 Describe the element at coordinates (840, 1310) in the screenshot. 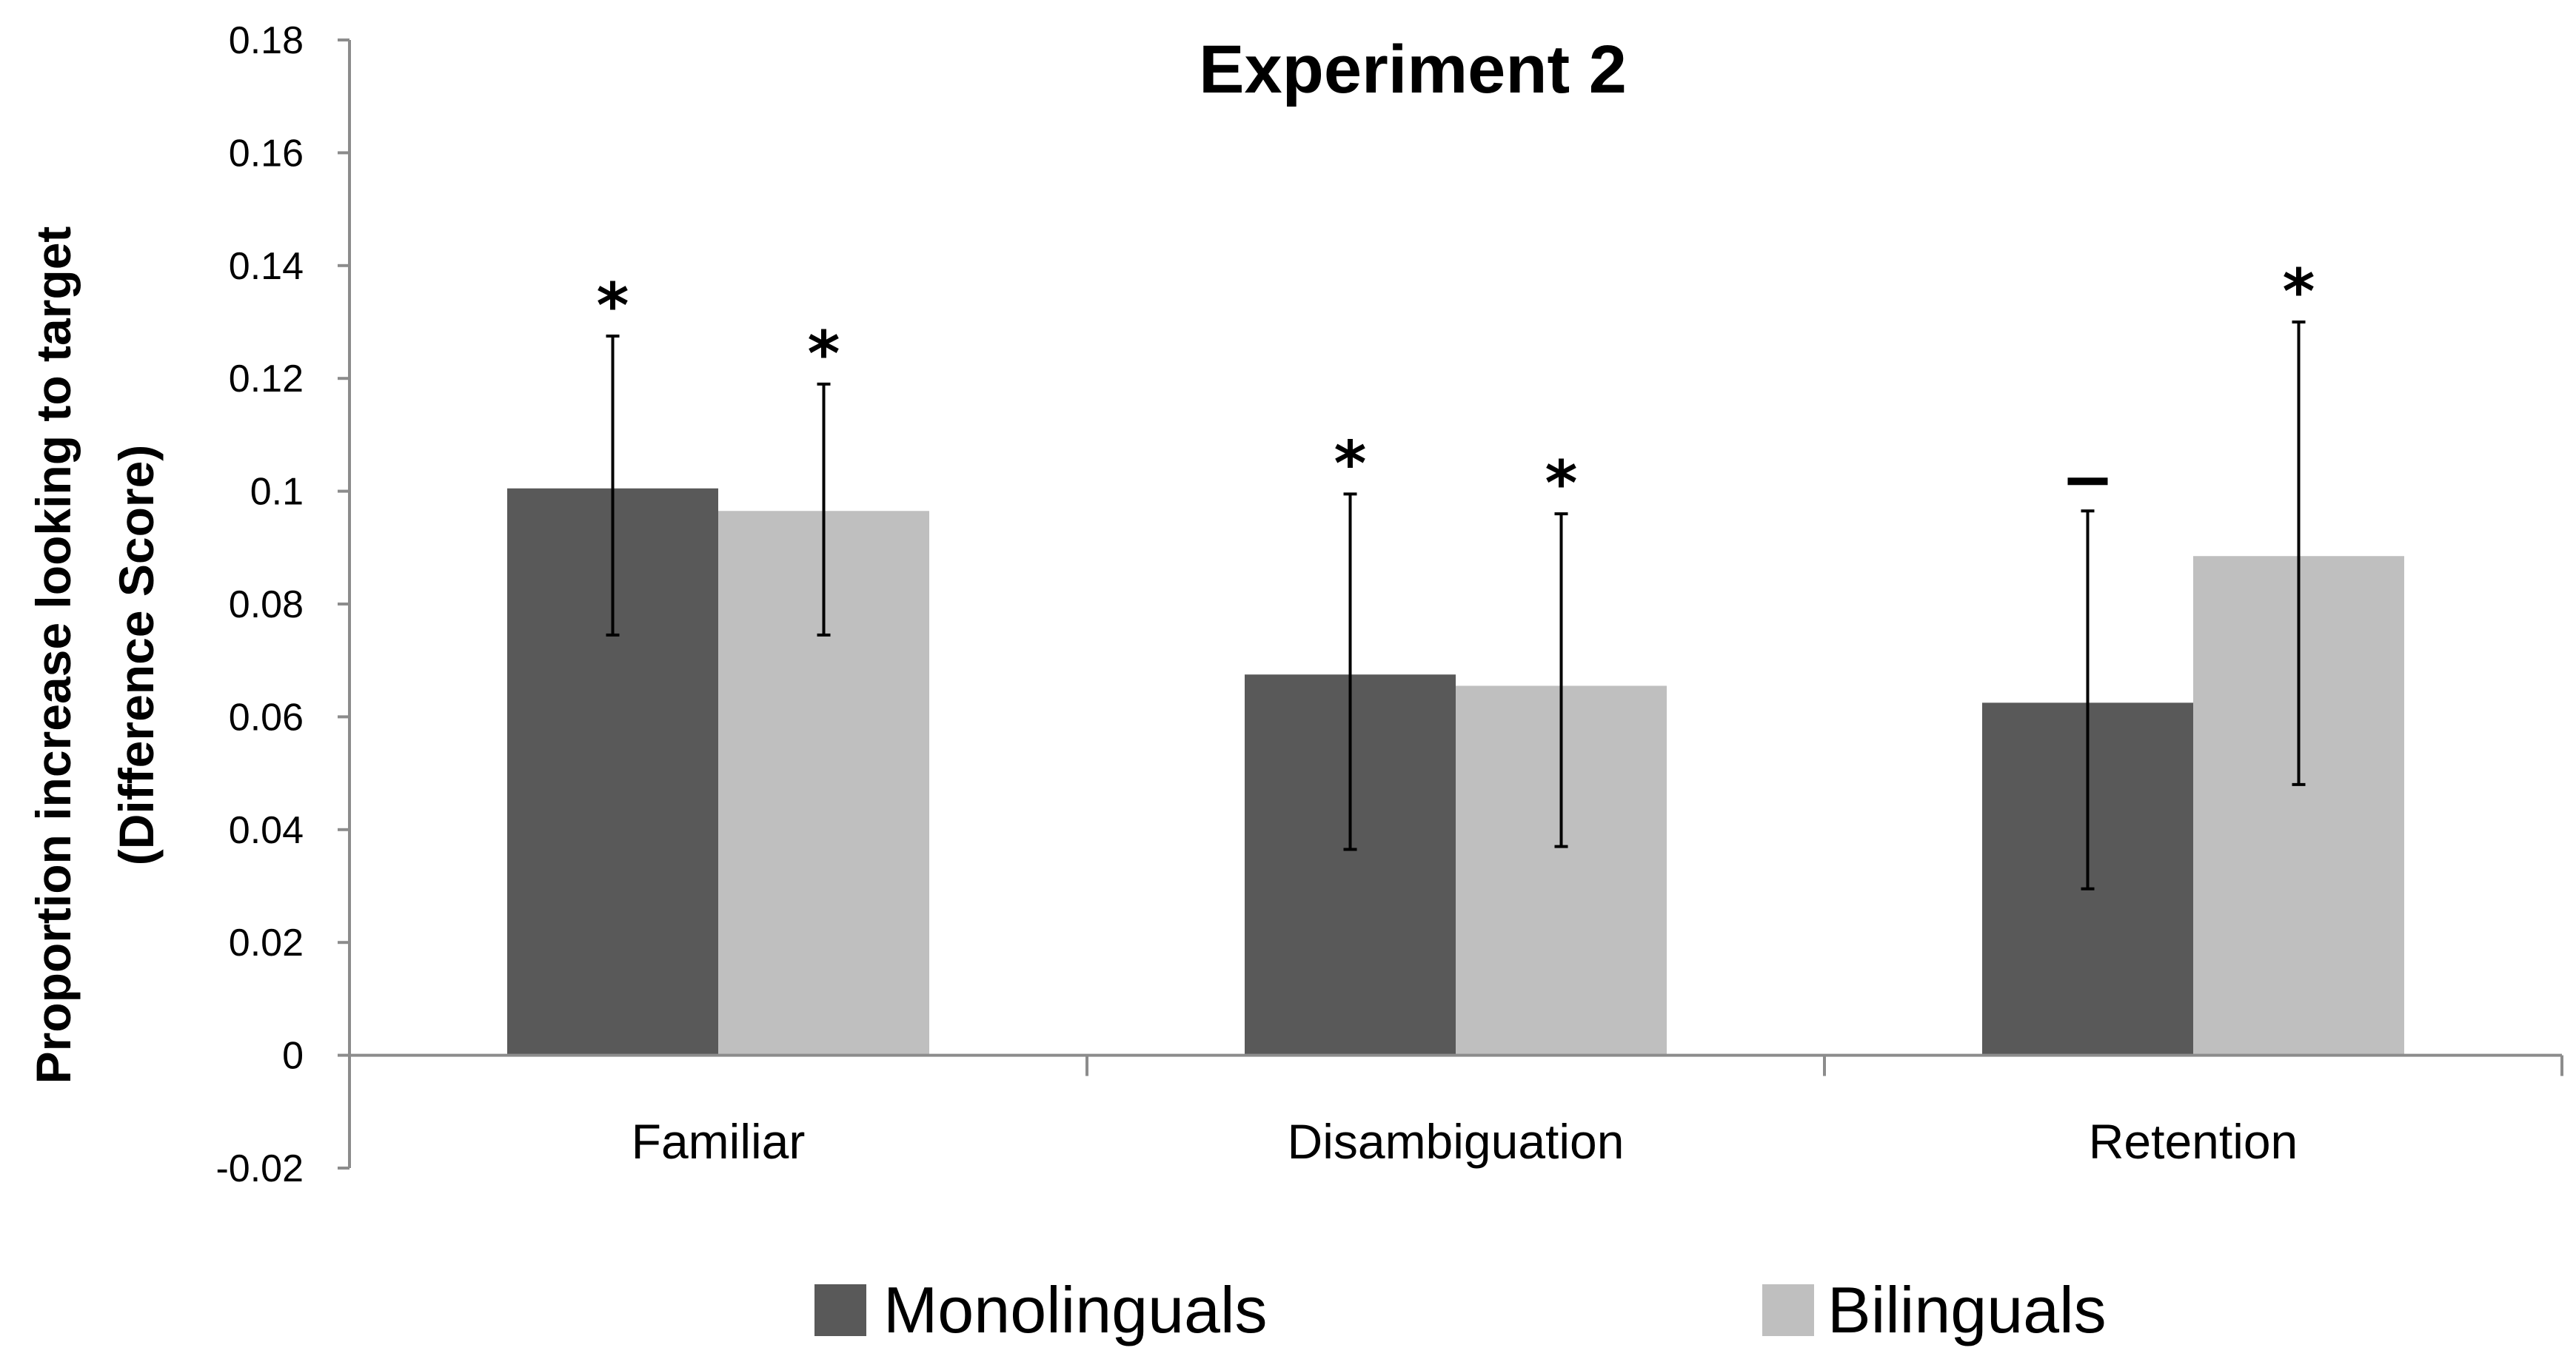

I see `legend-swatch-monolinguals` at that location.